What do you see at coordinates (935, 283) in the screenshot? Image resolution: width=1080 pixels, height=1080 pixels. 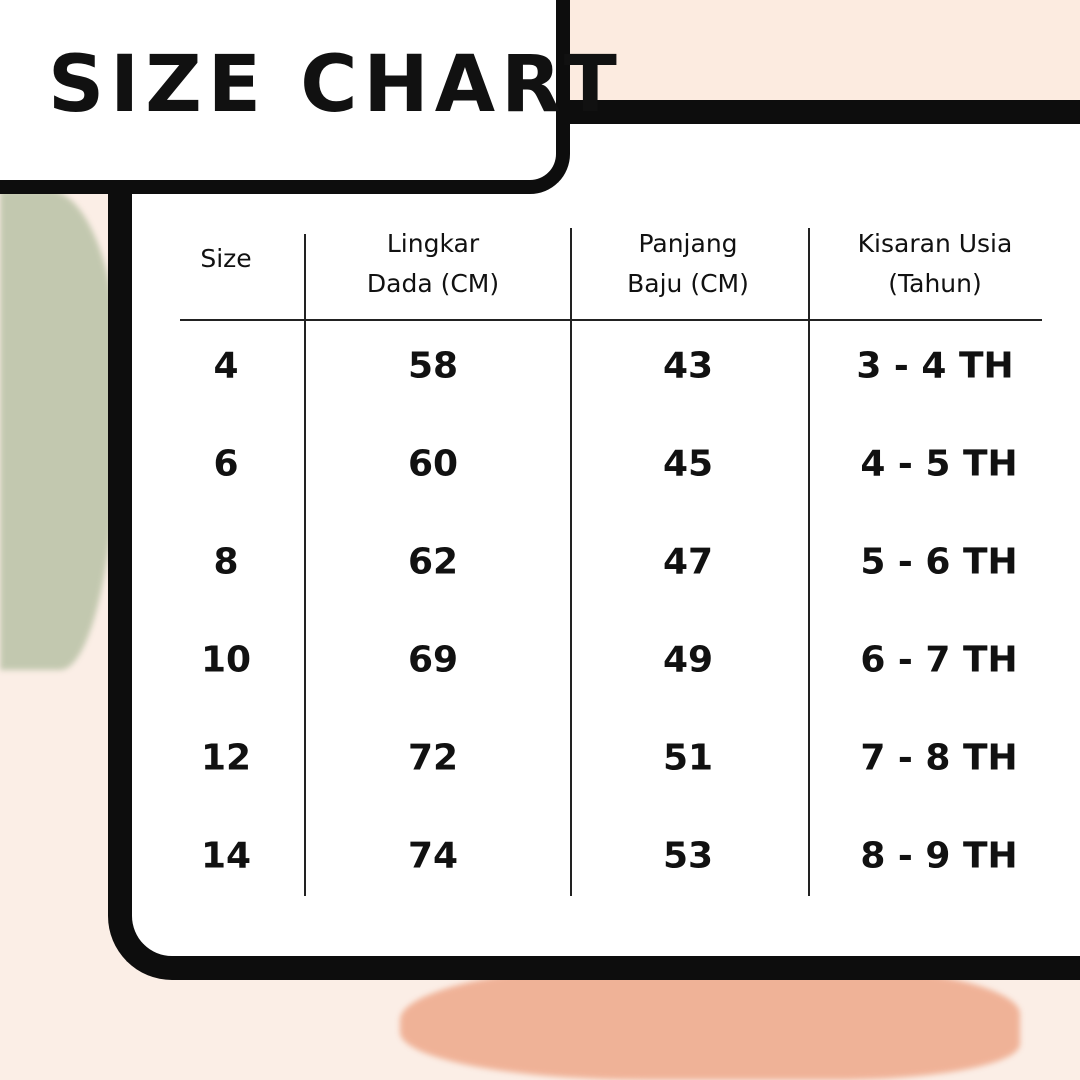 I see `column-header-line: (Tahun)` at bounding box center [935, 283].